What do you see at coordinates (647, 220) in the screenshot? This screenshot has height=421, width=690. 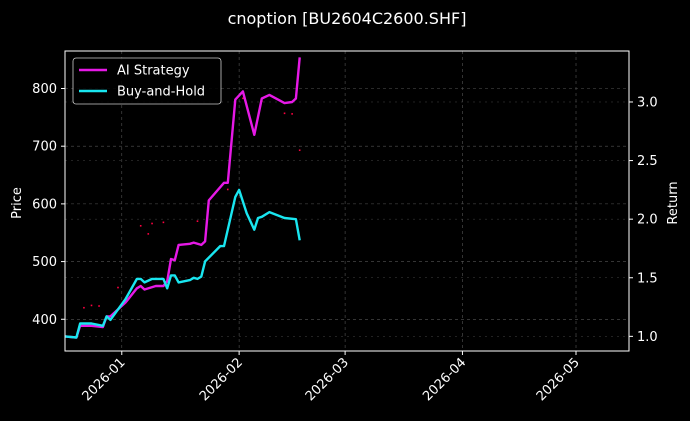 I see `y2-tick-label: 2.0` at bounding box center [647, 220].